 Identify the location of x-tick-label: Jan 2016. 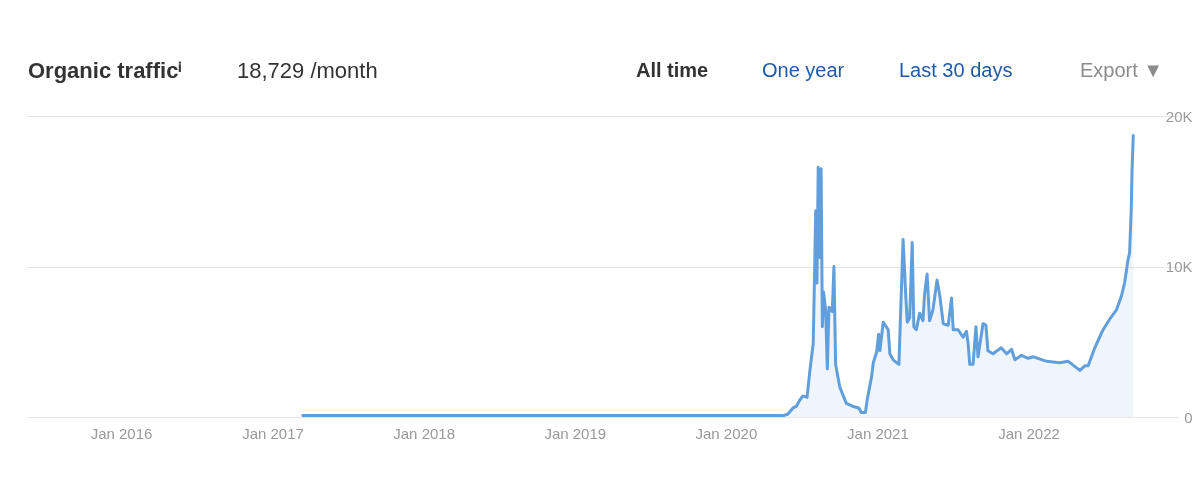
(121, 433).